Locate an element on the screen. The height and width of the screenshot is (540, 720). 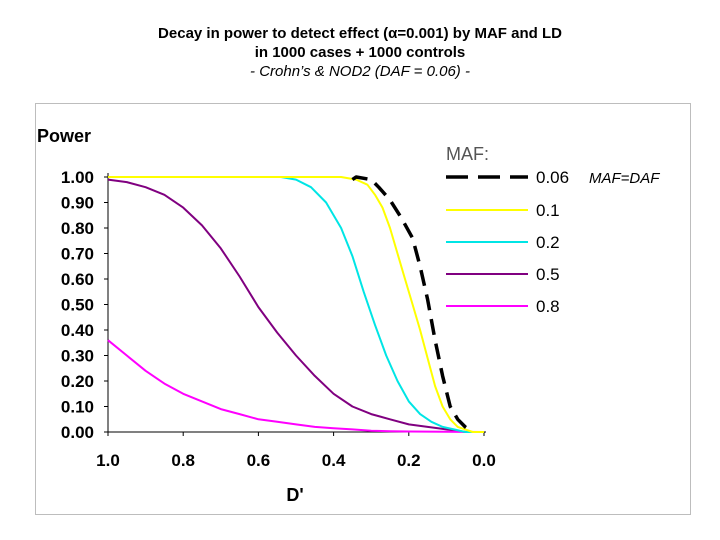
y-tick-label: 0.20 is located at coordinates (77, 381).